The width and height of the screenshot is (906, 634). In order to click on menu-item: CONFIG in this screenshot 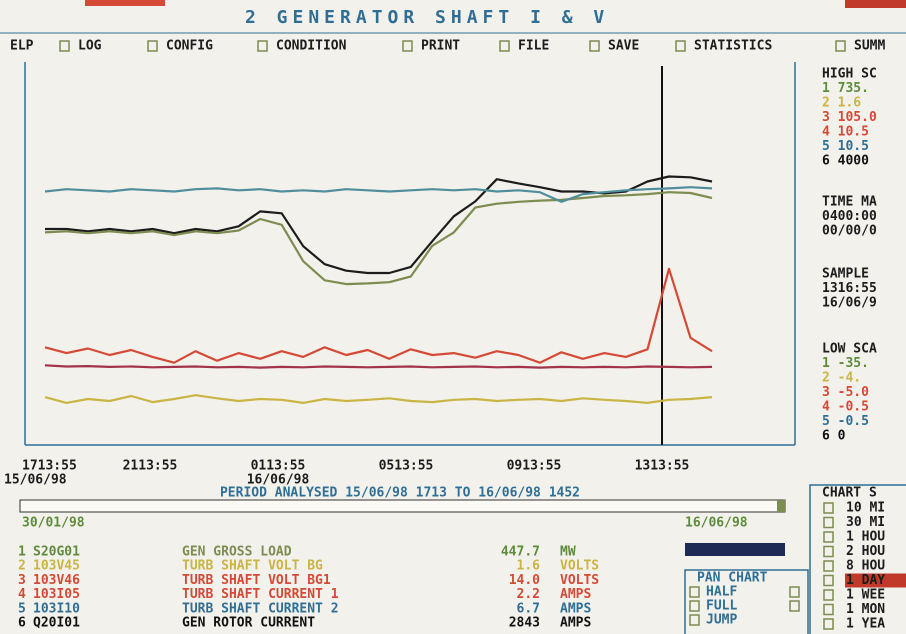, I will do `click(189, 46)`.